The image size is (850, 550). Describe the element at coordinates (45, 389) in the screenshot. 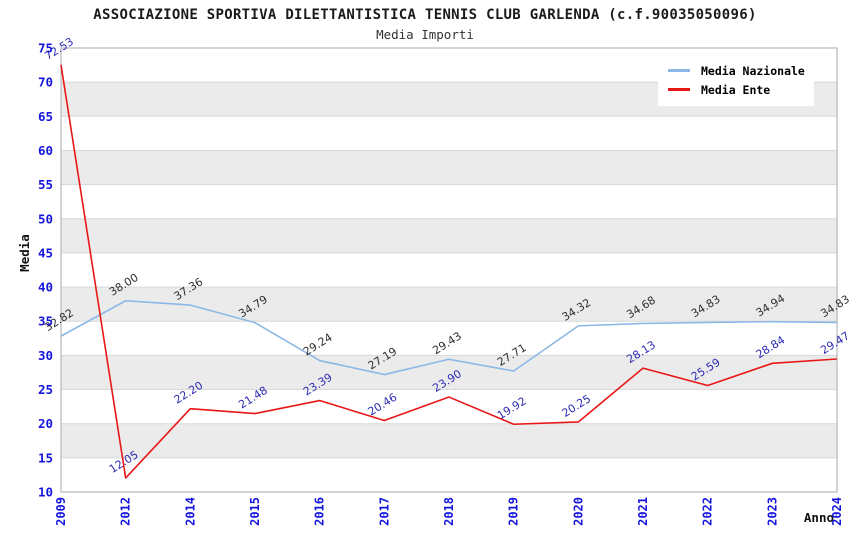

I see `y-tick-label: 25` at that location.